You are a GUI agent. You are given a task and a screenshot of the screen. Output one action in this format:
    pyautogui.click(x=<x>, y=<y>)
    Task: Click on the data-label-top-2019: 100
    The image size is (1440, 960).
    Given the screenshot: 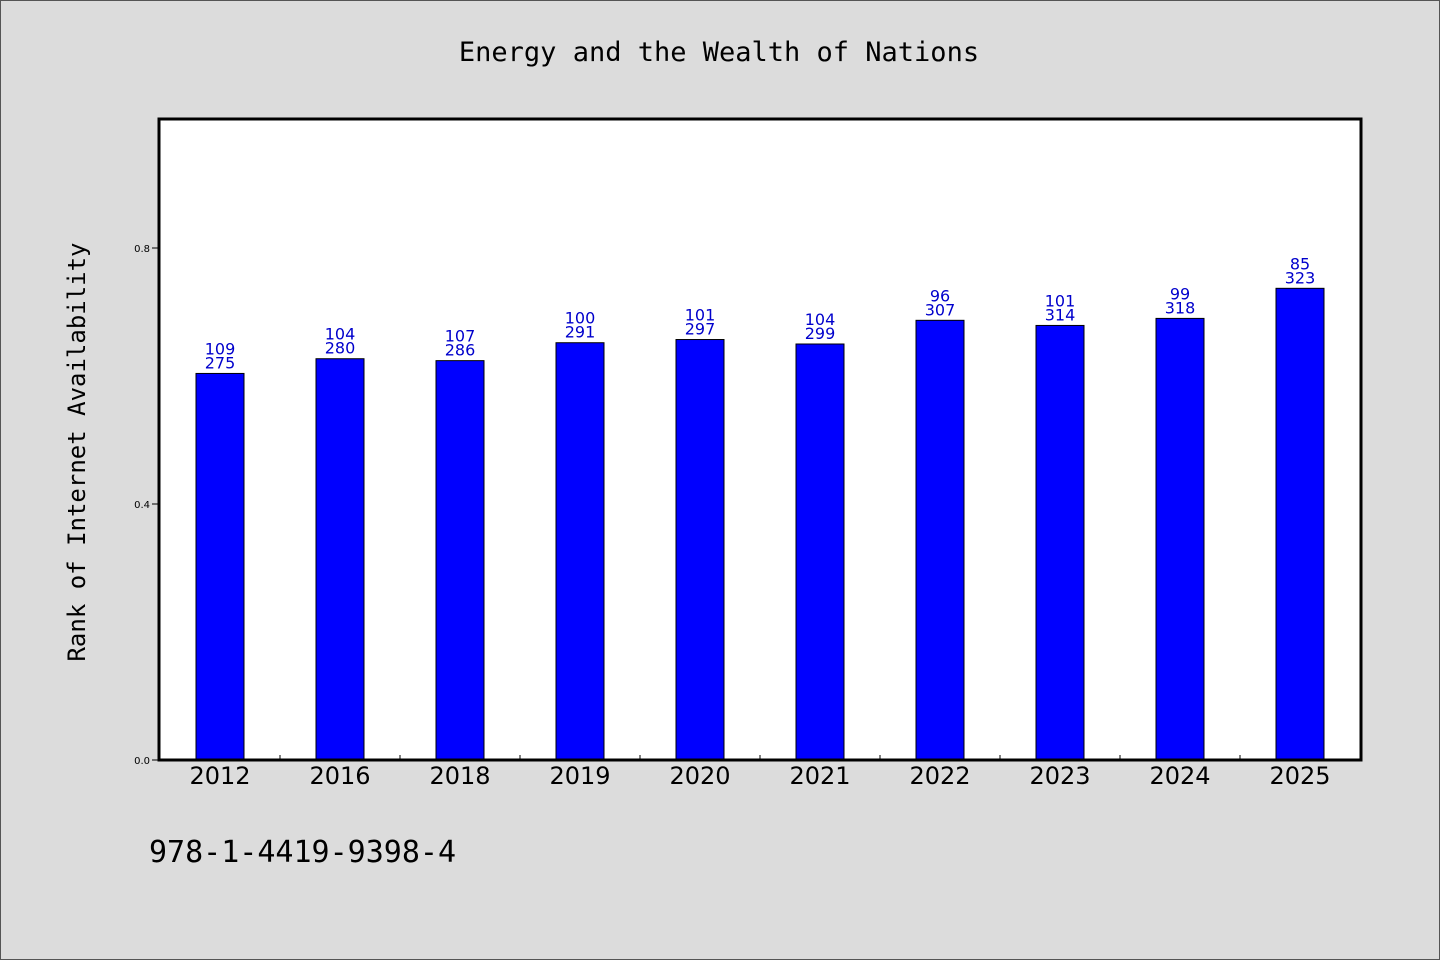 What is the action you would take?
    pyautogui.click(x=580, y=318)
    